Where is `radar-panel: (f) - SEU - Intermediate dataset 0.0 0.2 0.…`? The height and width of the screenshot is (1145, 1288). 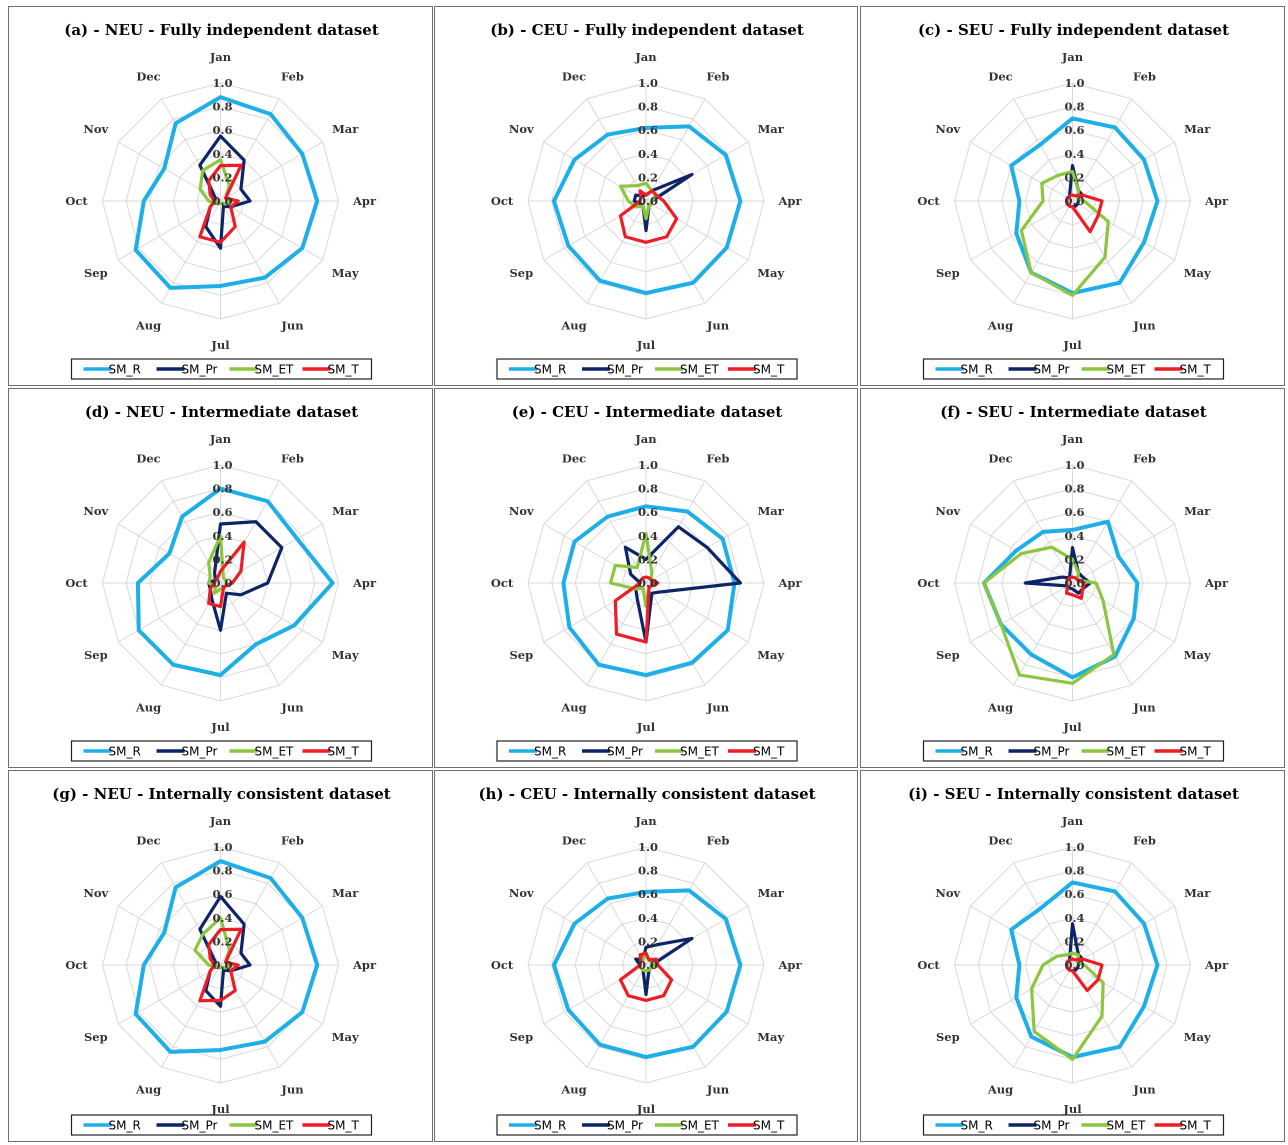
radar-panel: (f) - SEU - Intermediate dataset 0.0 0.2 0.… is located at coordinates (1072, 578).